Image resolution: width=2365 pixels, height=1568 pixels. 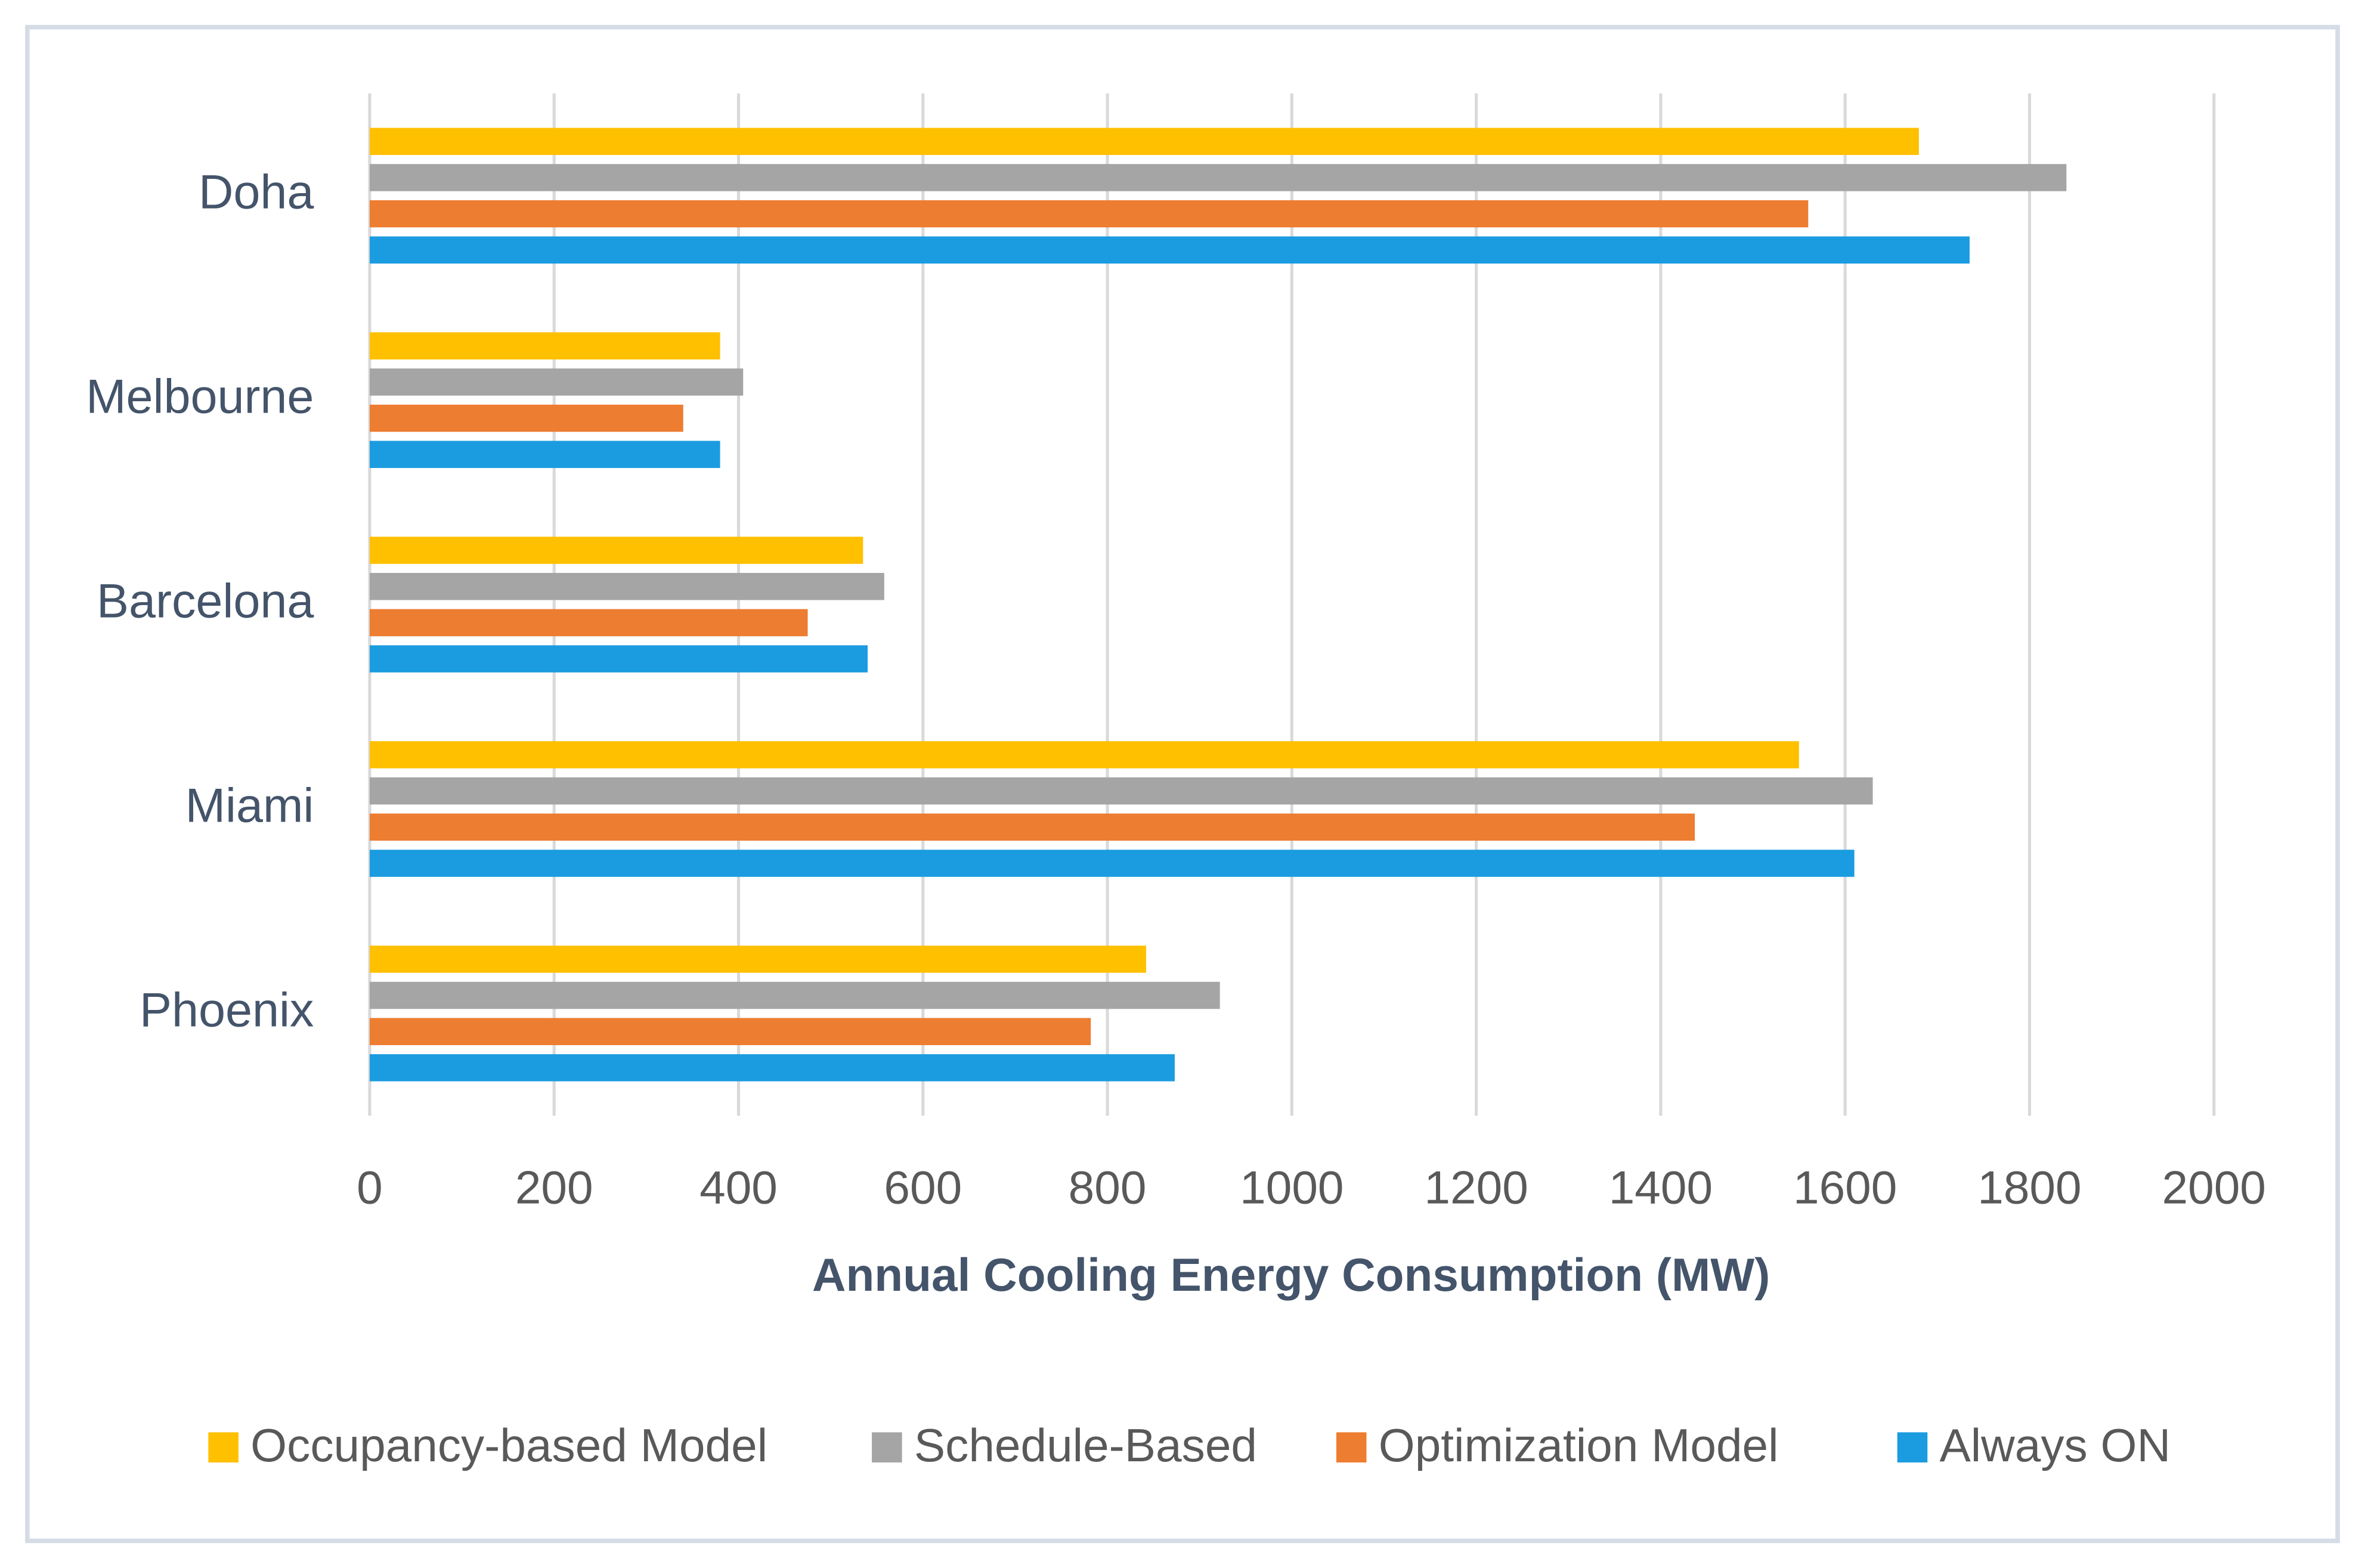 I want to click on x-tick-label: 1400, so click(x=1661, y=1187).